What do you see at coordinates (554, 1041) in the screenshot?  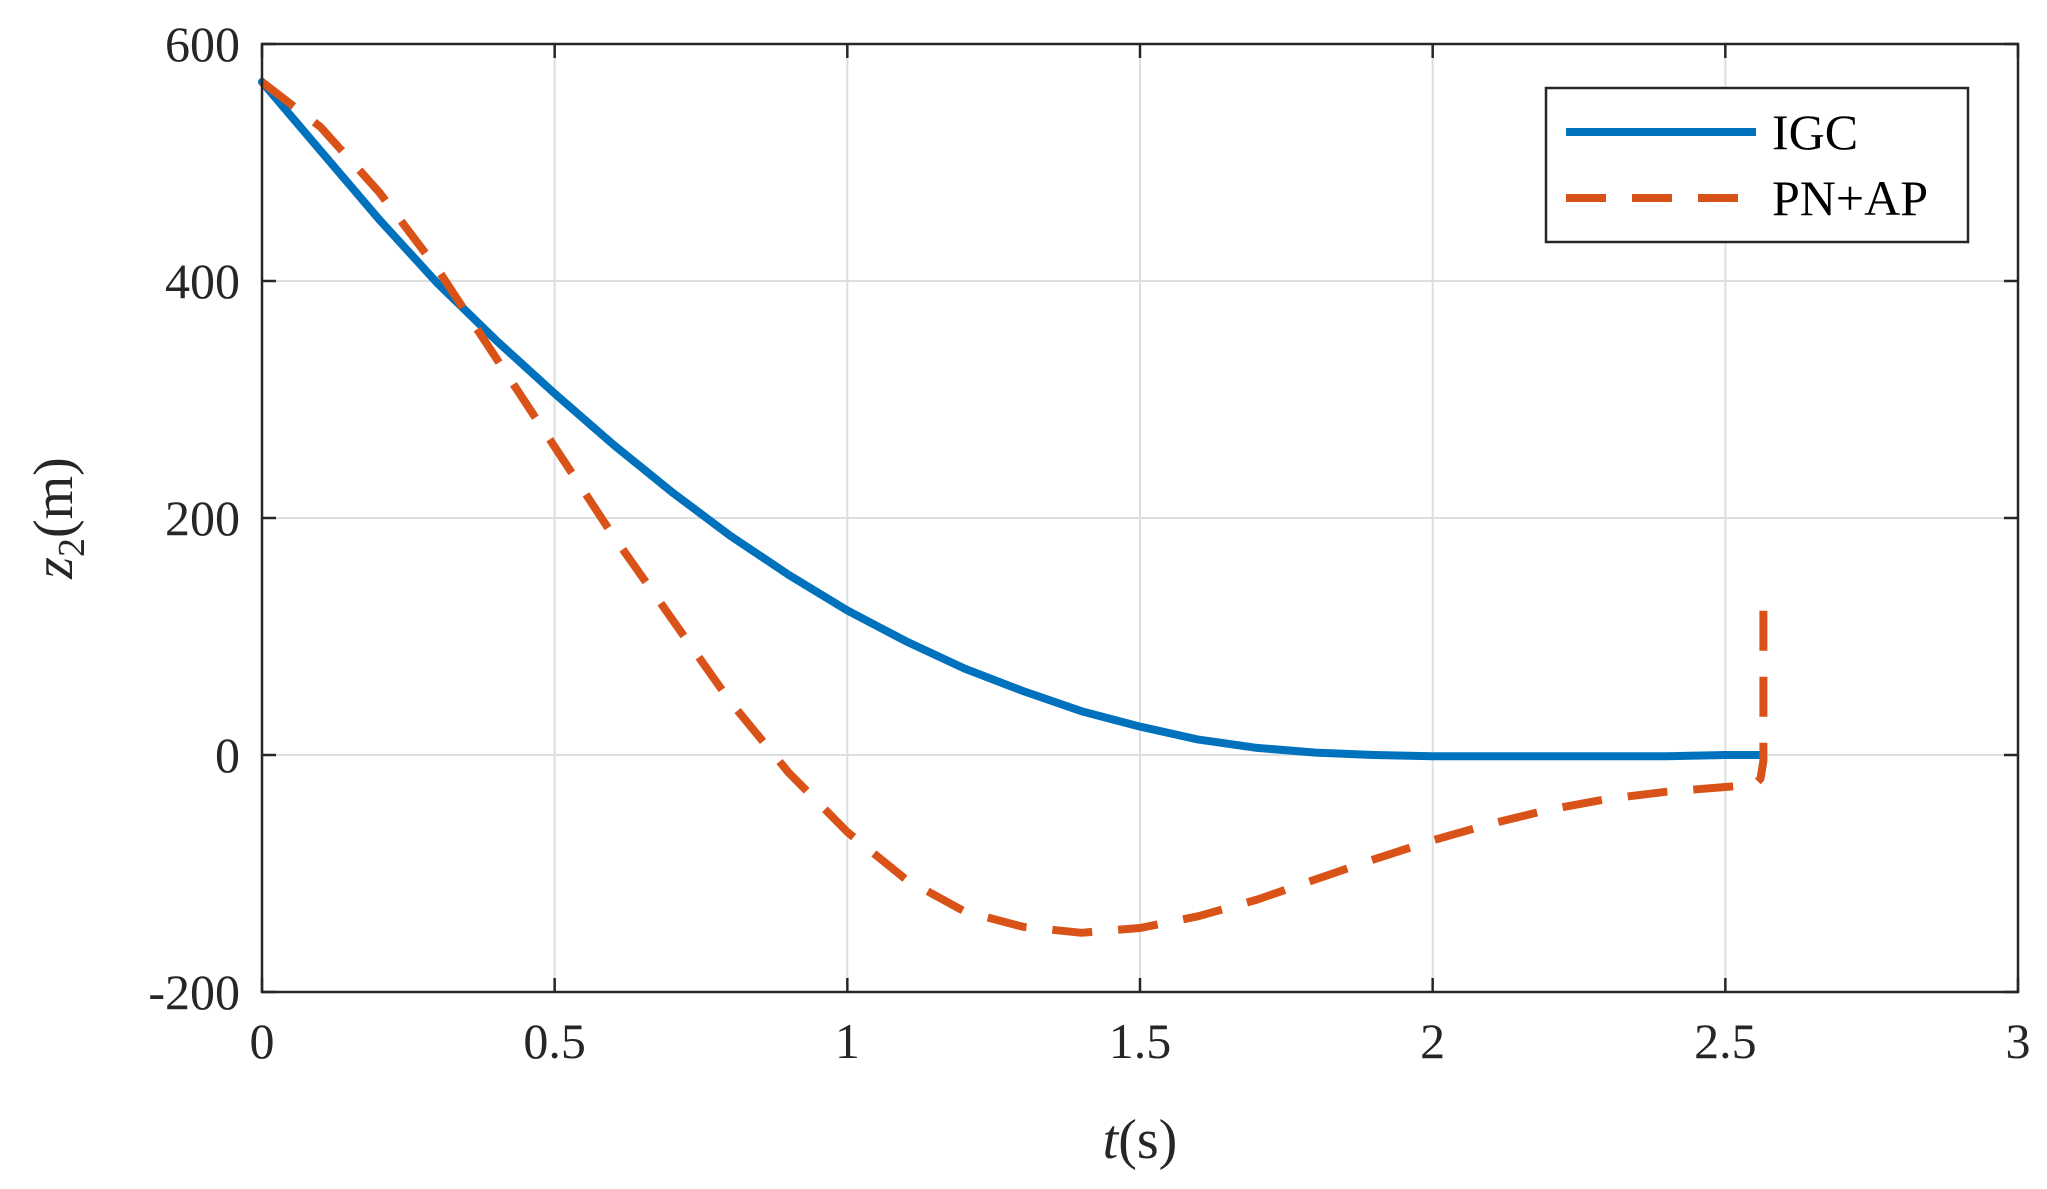 I see `x-tick-label: 0.5` at bounding box center [554, 1041].